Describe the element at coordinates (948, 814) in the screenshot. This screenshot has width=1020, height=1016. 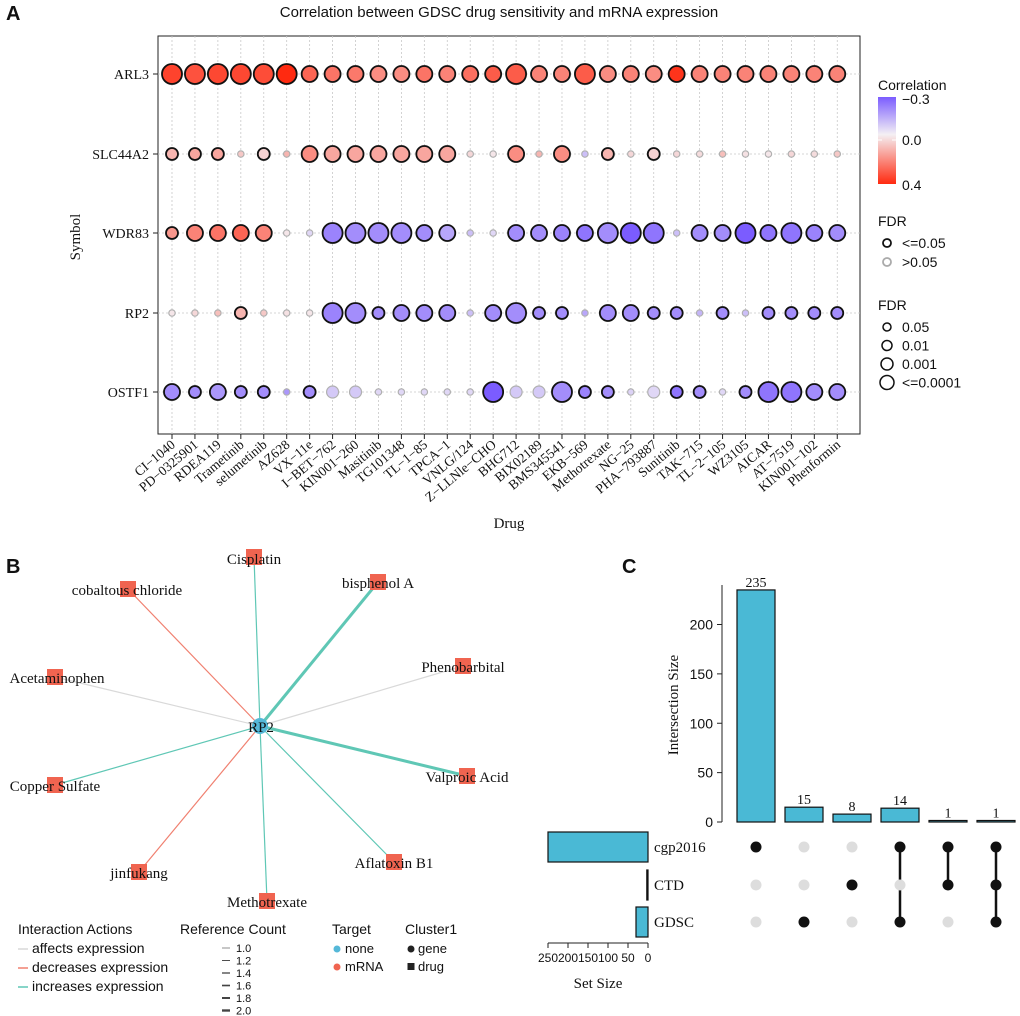
I see `bar-value-label: 1` at that location.